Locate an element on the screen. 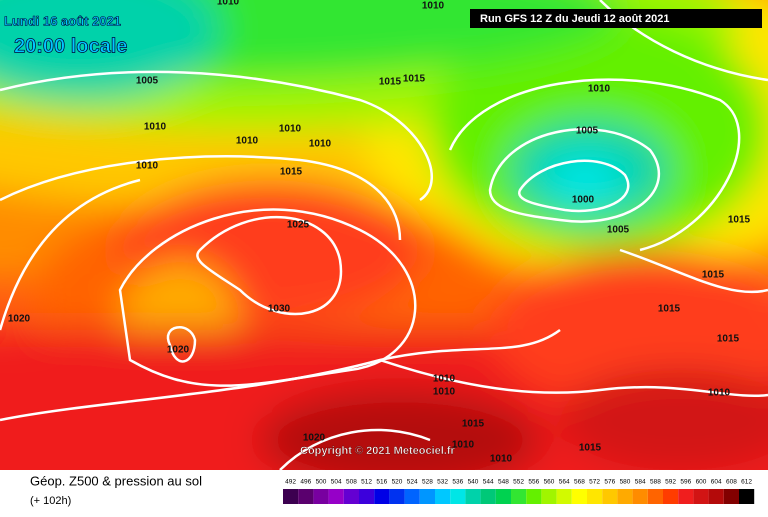  colorbar-label: 548 is located at coordinates (503, 482).